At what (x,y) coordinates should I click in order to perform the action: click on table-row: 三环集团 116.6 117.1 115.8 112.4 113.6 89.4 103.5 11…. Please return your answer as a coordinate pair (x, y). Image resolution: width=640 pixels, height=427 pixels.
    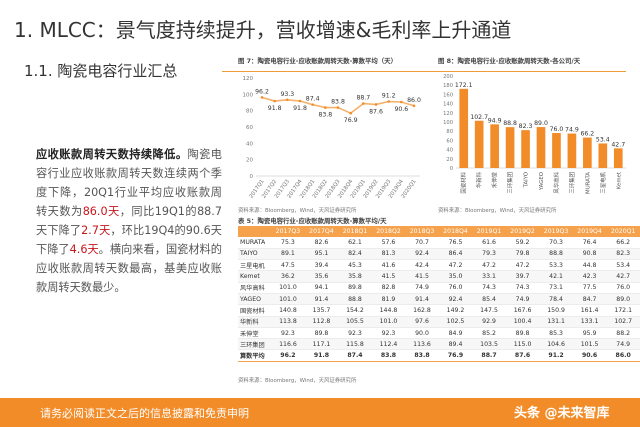
    Looking at the image, I should click on (439, 344).